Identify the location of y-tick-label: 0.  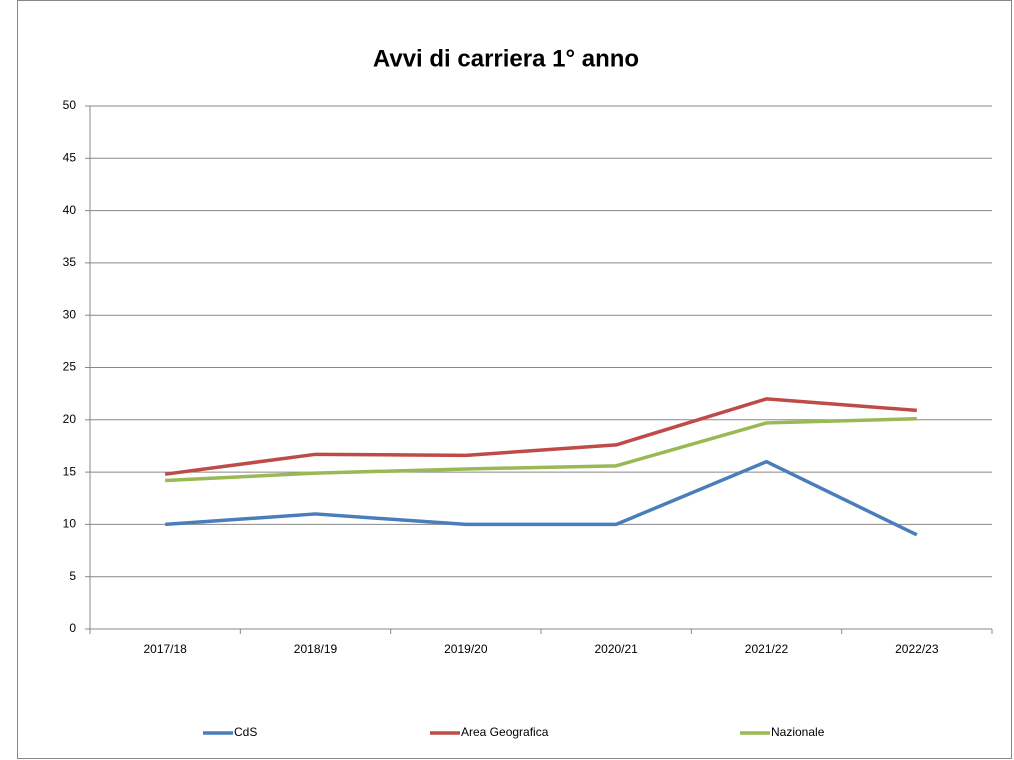
(72, 628).